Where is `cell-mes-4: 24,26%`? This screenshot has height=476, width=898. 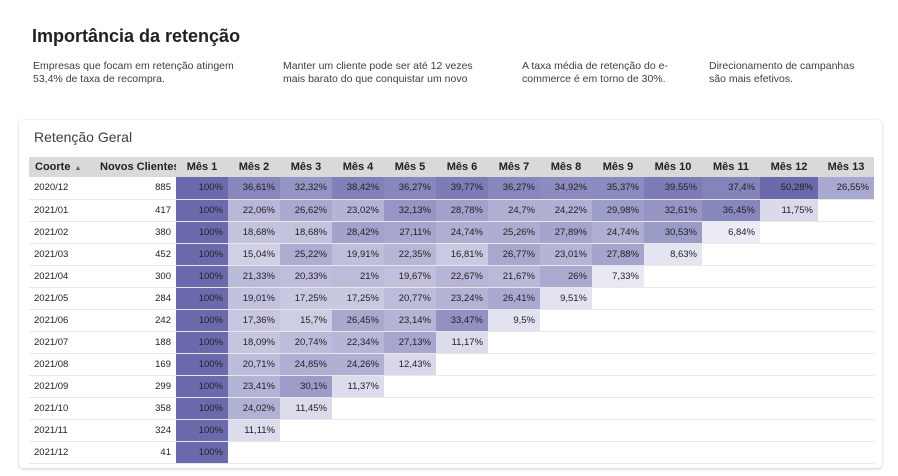
cell-mes-4: 24,26% is located at coordinates (358, 364).